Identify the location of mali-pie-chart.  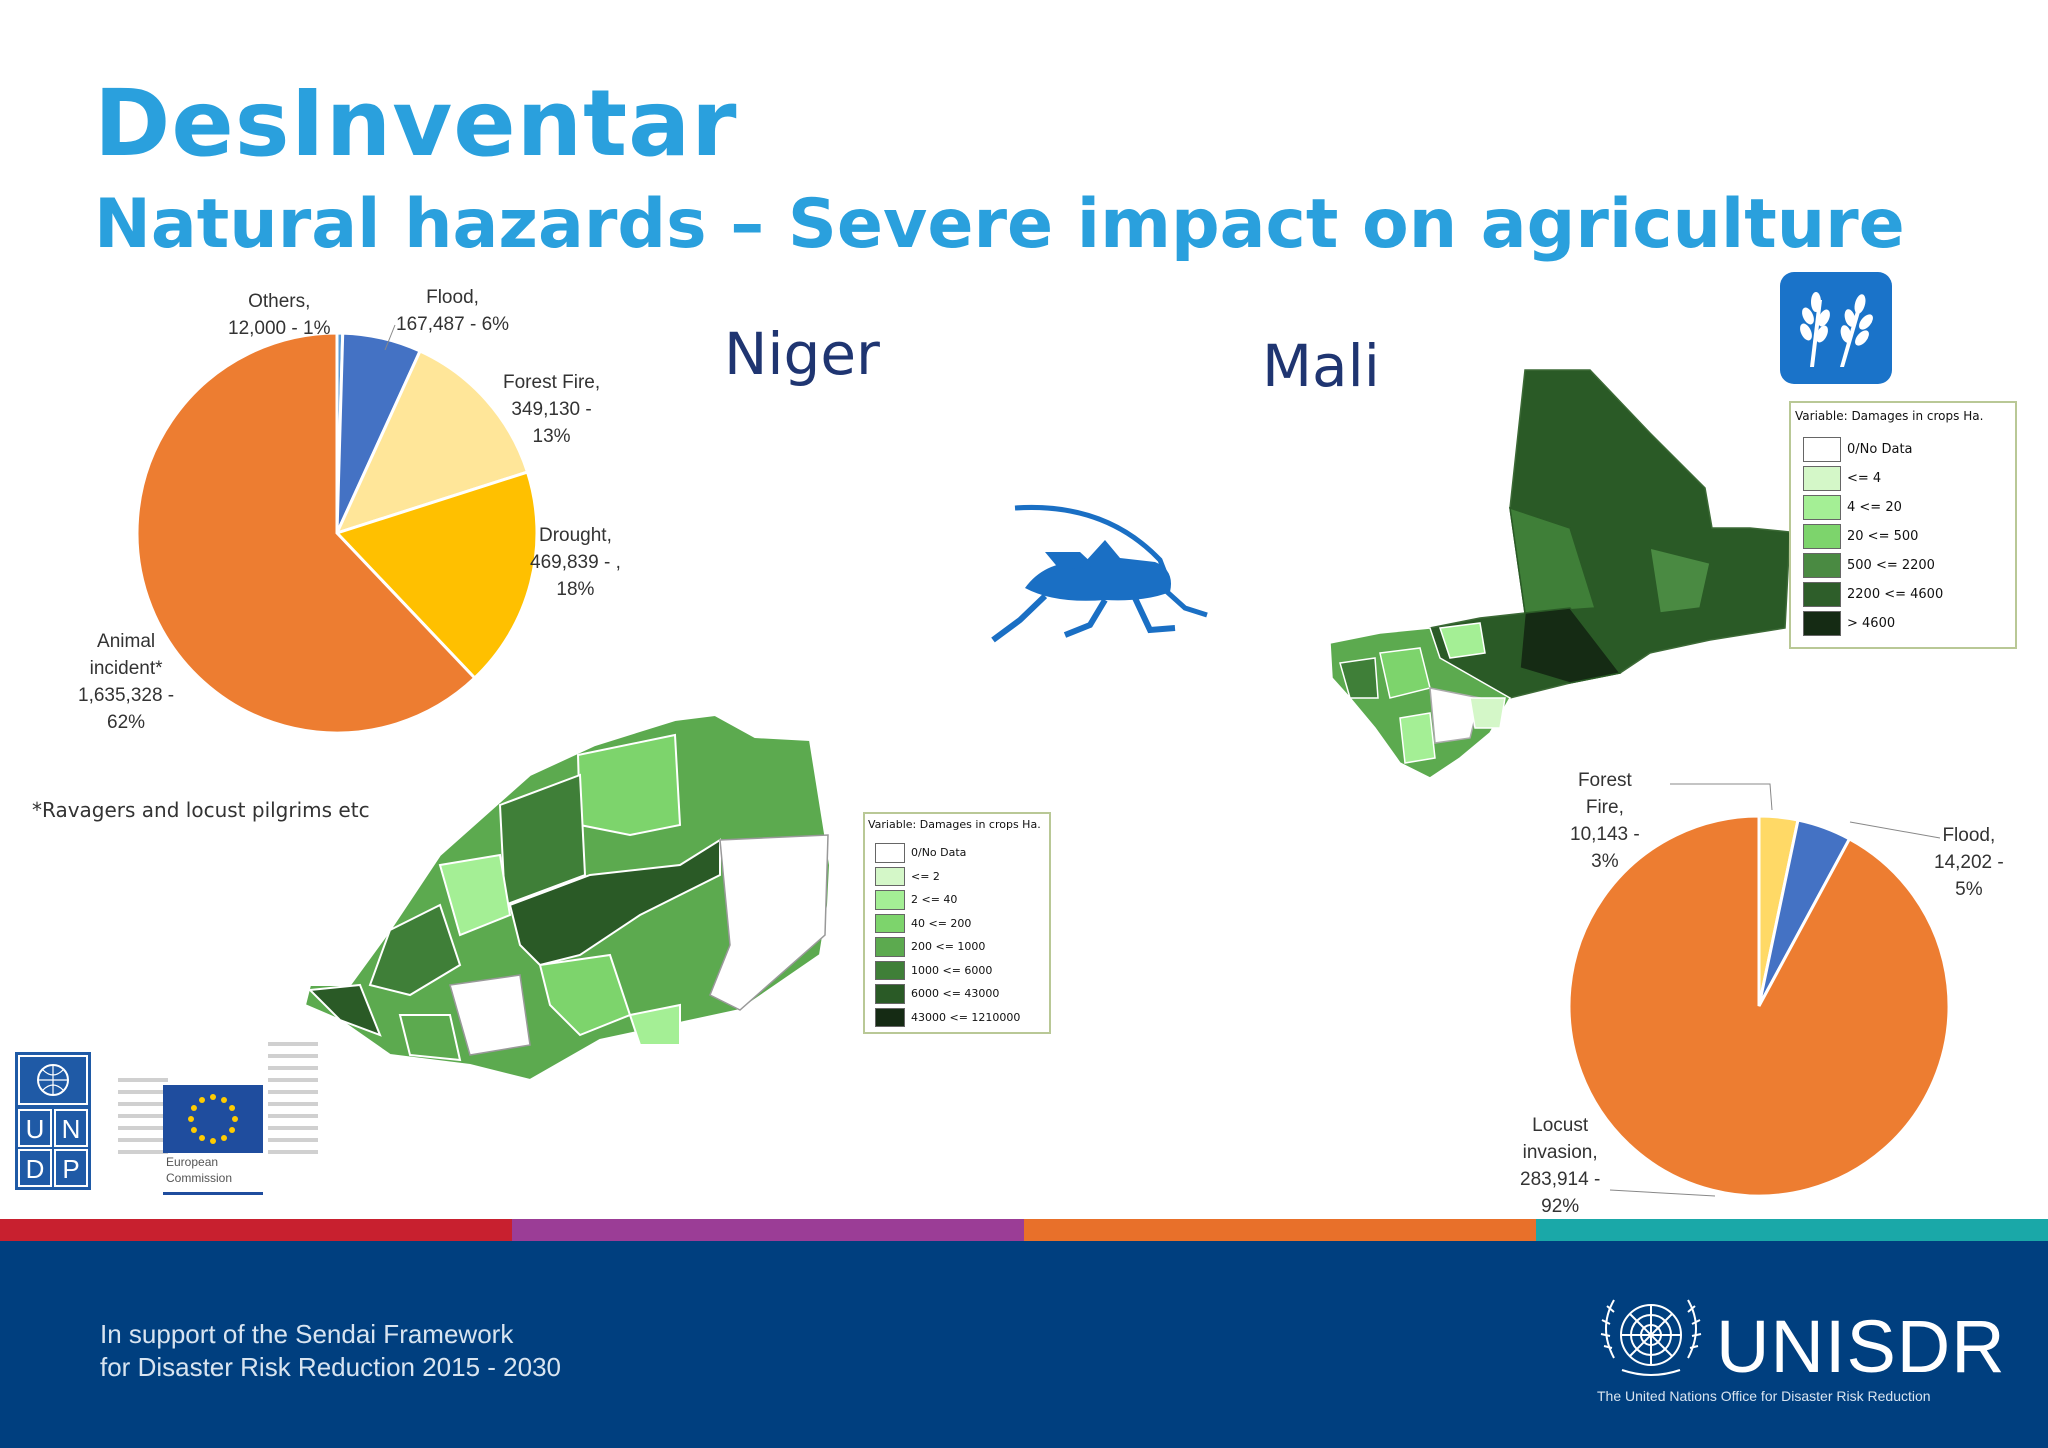
(1759, 990).